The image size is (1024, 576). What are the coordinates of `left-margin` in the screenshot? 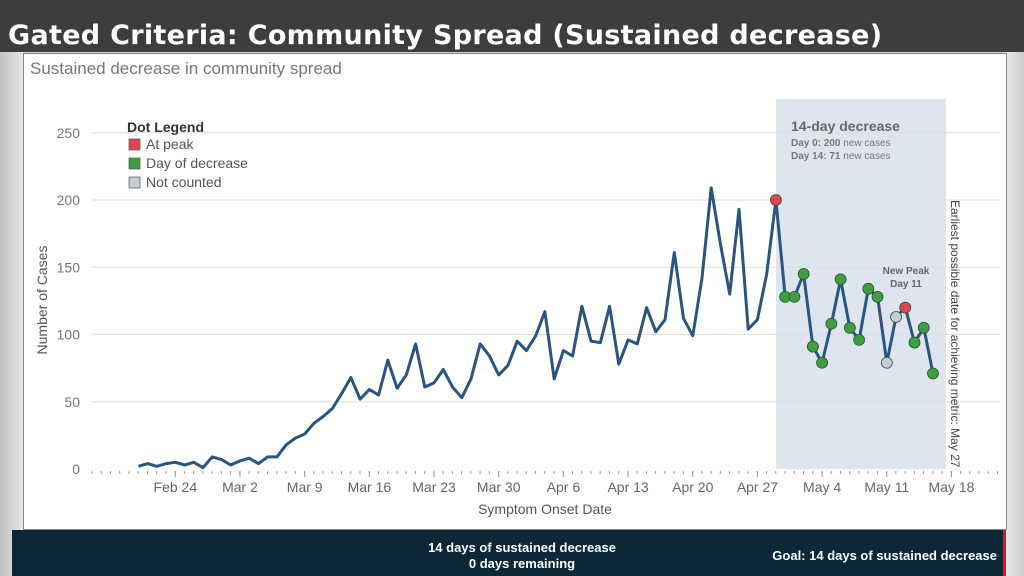 It's located at (11, 314).